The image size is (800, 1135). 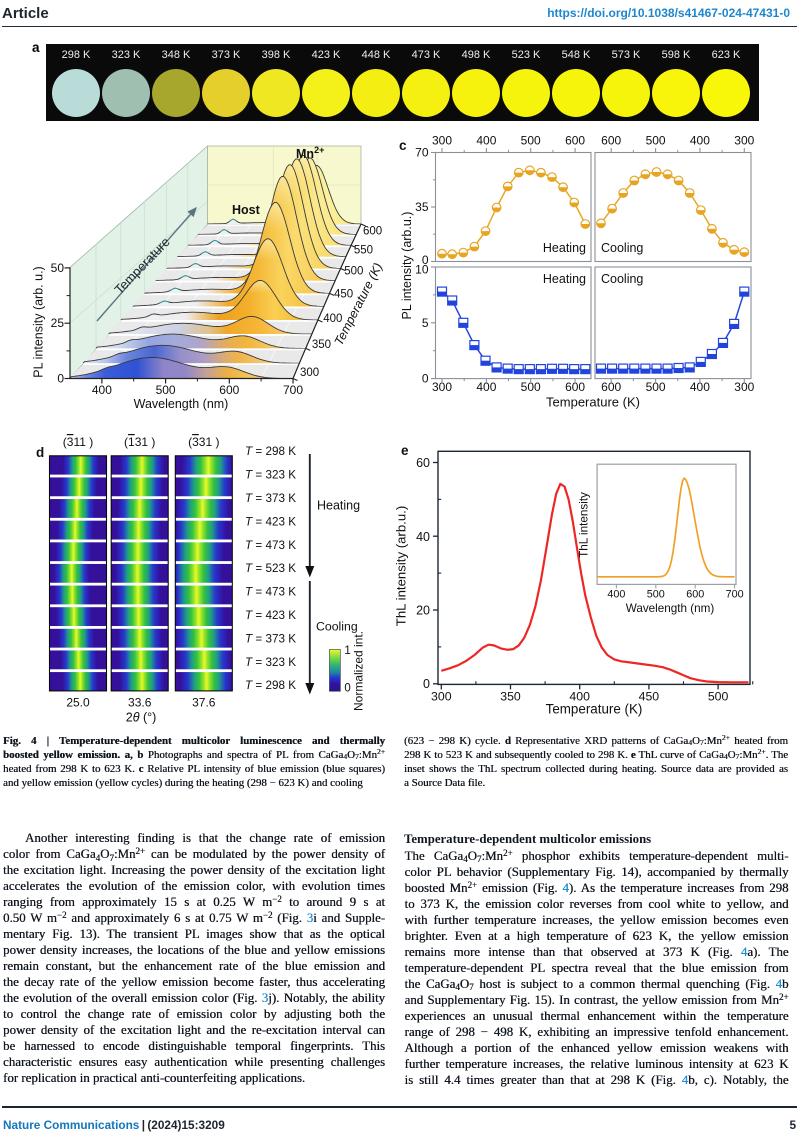 What do you see at coordinates (405, 450) in the screenshot?
I see `svg-text: e` at bounding box center [405, 450].